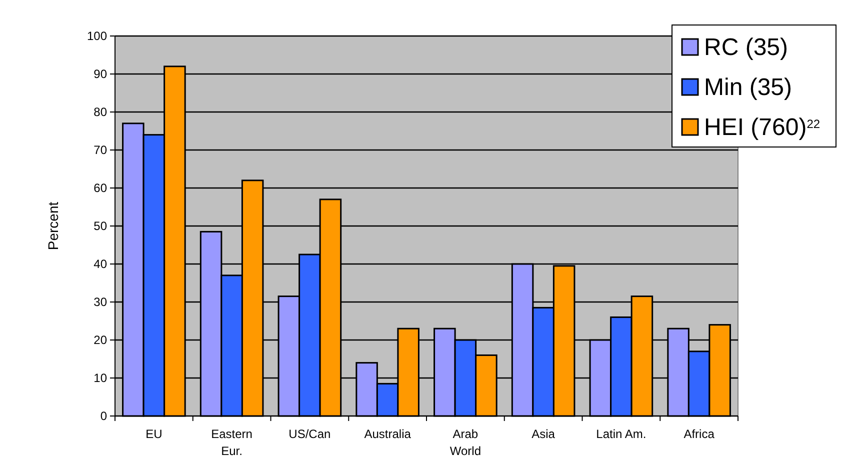  I want to click on y-tick-label: 50, so click(101, 226).